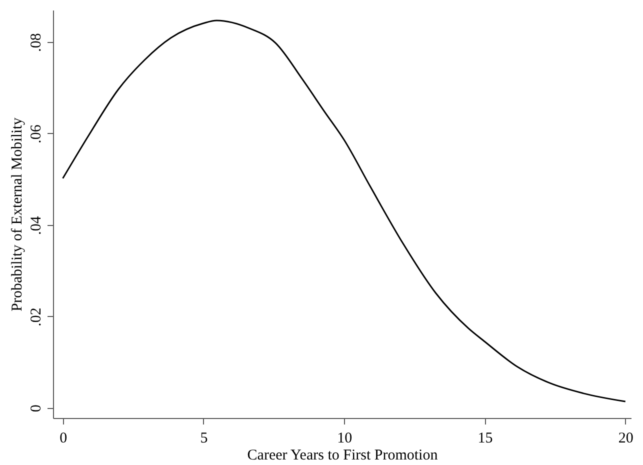  Describe the element at coordinates (626, 438) in the screenshot. I see `x-tick-label: 20` at that location.